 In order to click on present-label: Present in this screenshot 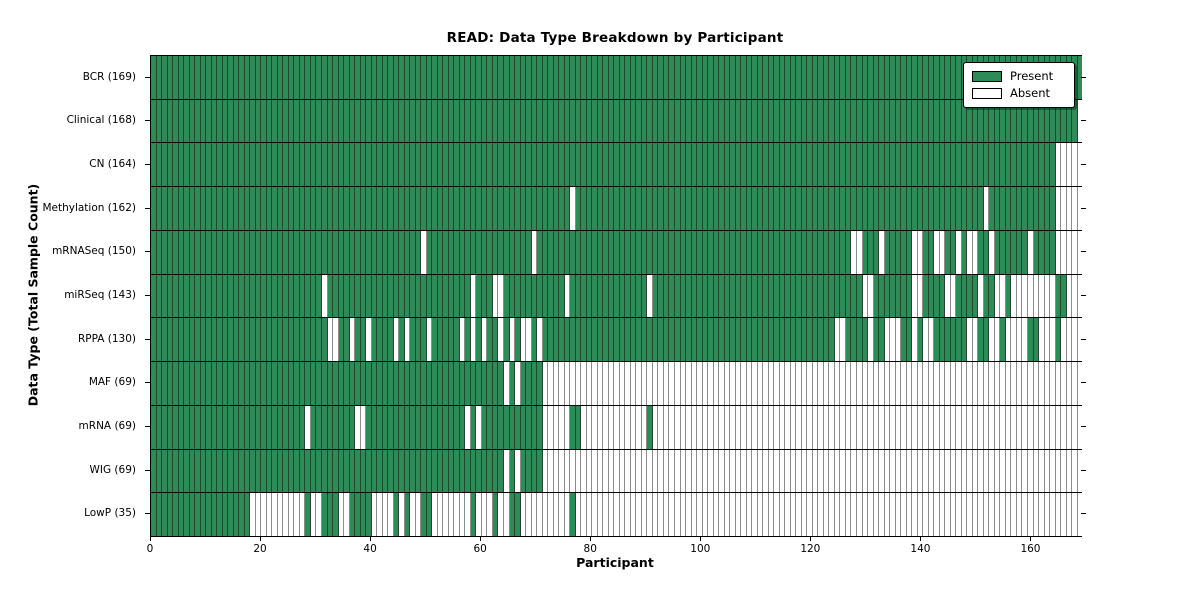, I will do `click(1032, 75)`.